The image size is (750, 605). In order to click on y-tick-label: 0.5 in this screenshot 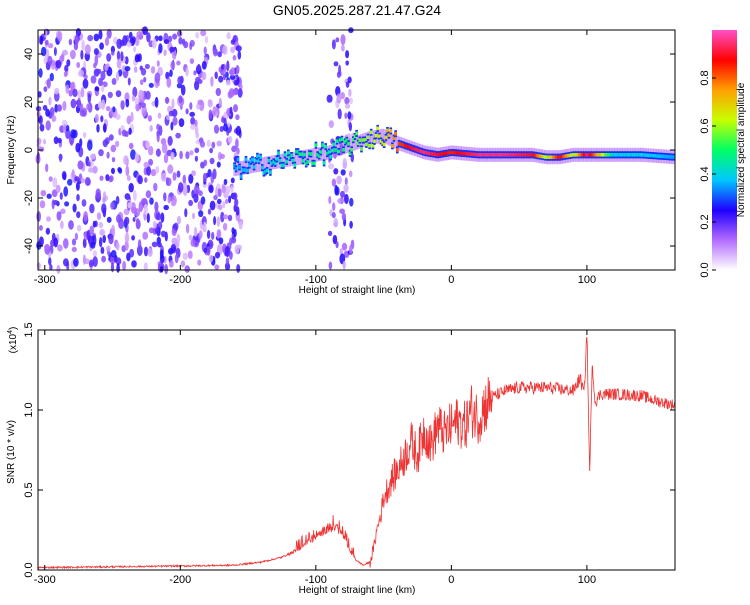, I will do `click(29, 489)`.